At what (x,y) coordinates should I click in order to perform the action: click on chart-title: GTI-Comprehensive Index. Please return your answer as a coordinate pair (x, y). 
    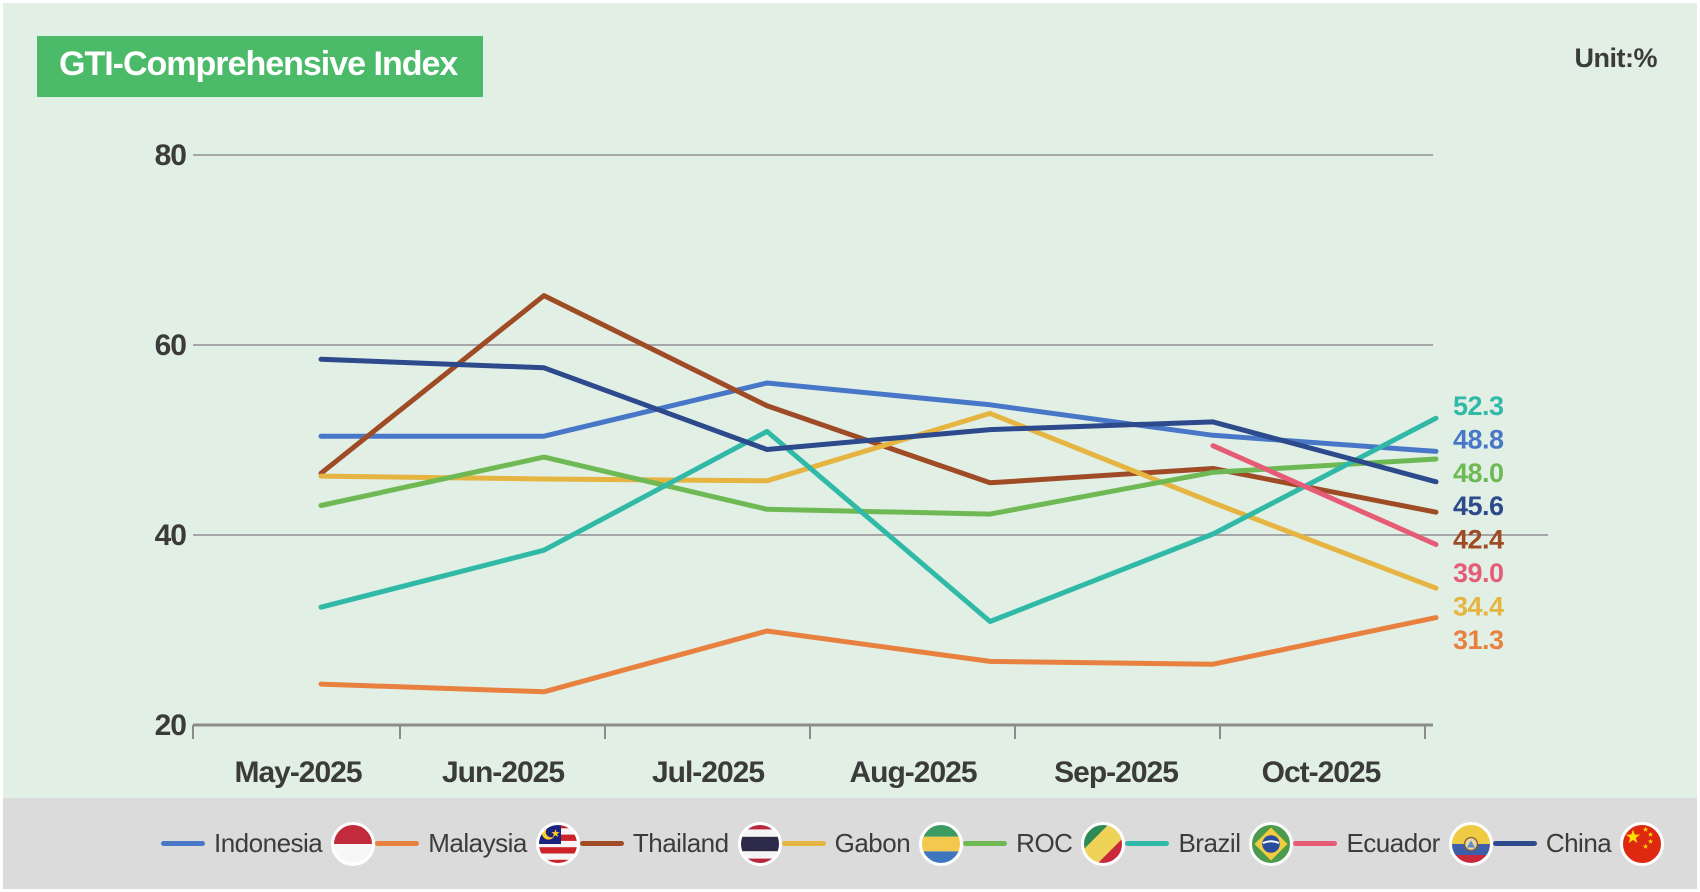
    Looking at the image, I should click on (260, 66).